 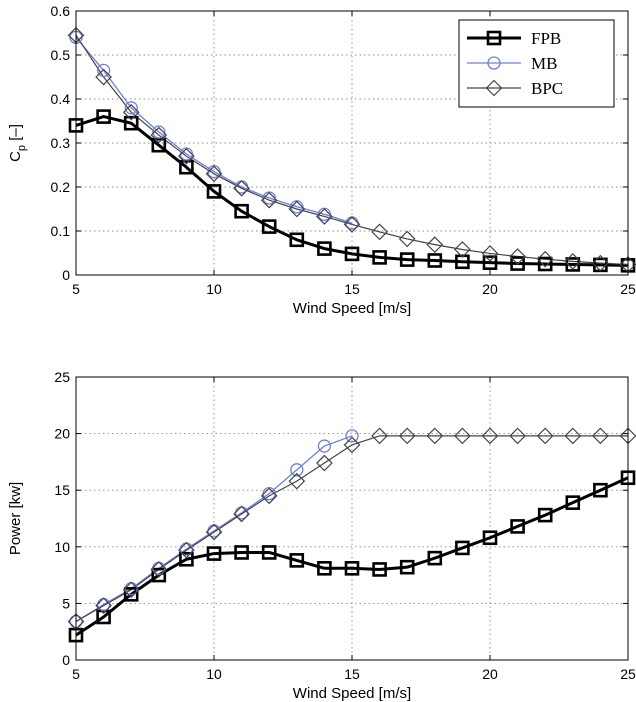 What do you see at coordinates (61, 55) in the screenshot?
I see `y-tick-label: 0.5` at bounding box center [61, 55].